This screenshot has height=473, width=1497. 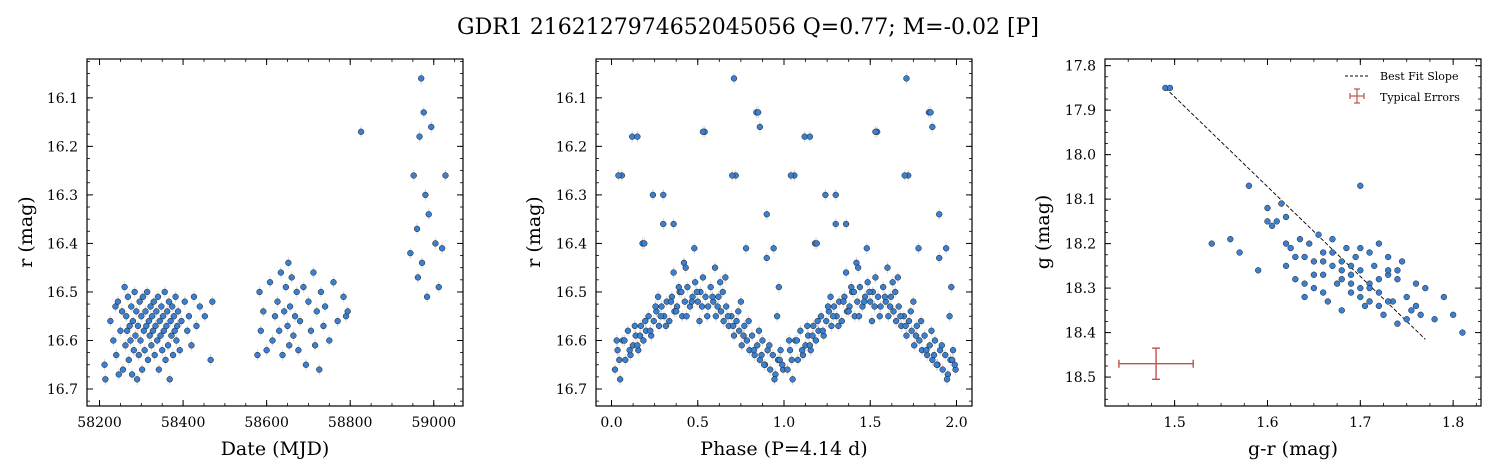 What do you see at coordinates (62, 196) in the screenshot?
I see `y-tick-label: 16.3` at bounding box center [62, 196].